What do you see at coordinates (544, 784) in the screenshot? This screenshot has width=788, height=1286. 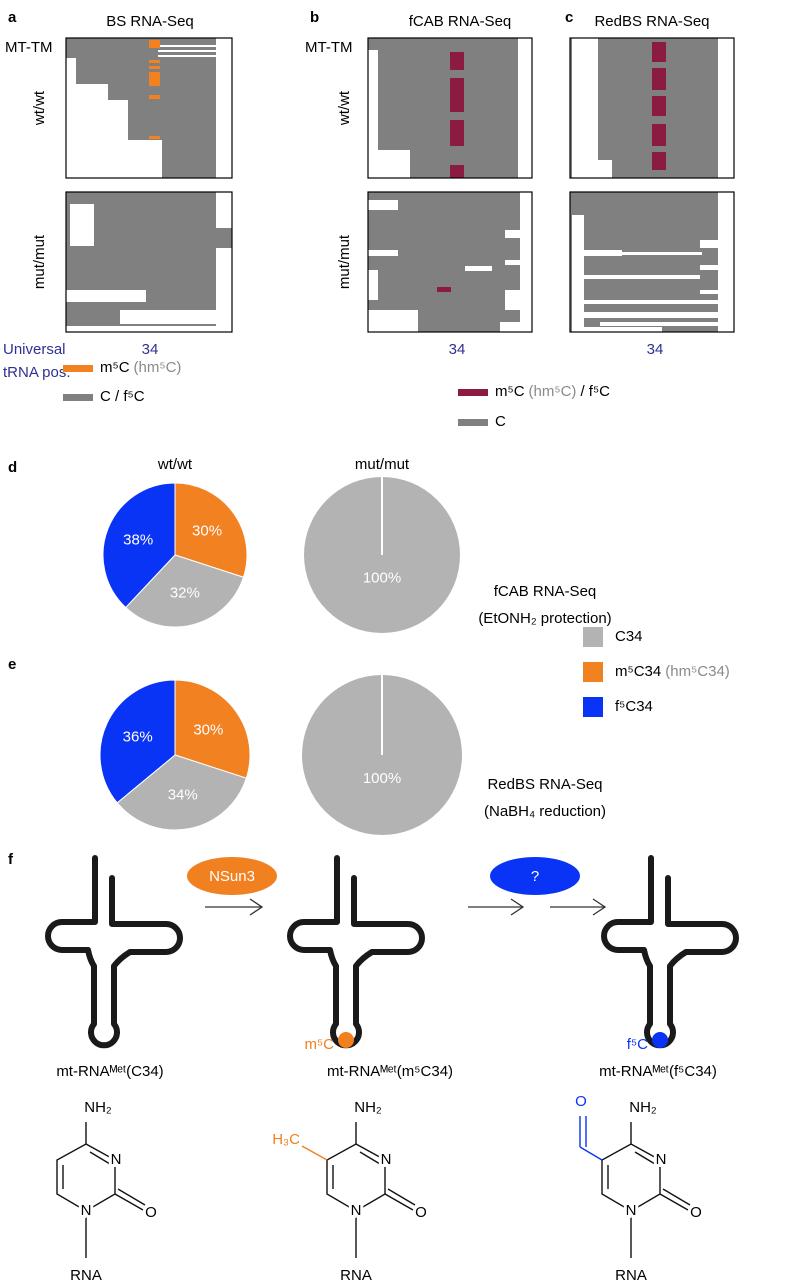 I see `annotation: RedBS RNA-Seq` at bounding box center [544, 784].